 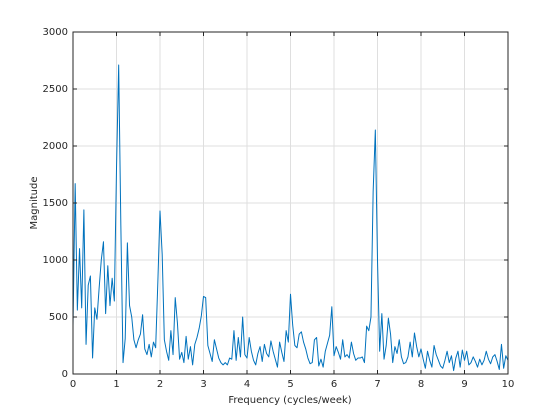 What do you see at coordinates (116, 384) in the screenshot?
I see `x-tick-label: 1` at bounding box center [116, 384].